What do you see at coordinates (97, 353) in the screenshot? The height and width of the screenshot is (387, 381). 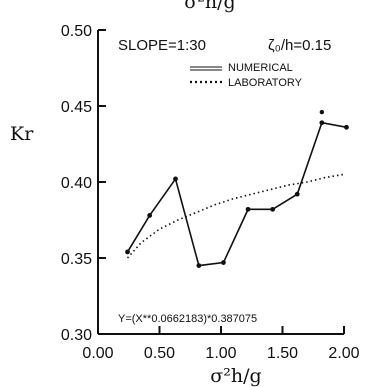 I see `x-tick-label: 0.00` at bounding box center [97, 353].